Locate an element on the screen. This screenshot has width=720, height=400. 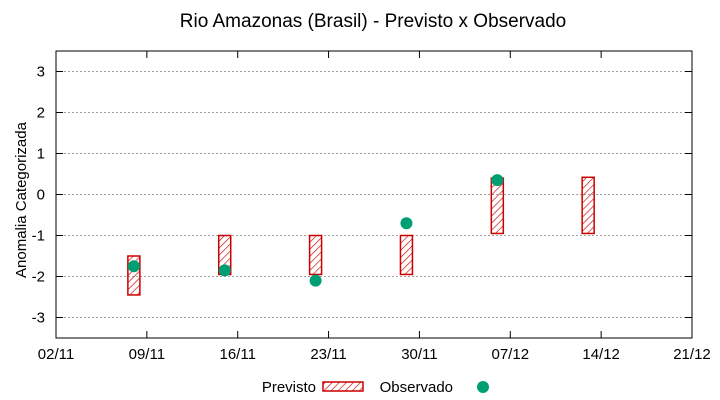
x-tick-label: 16/11 is located at coordinates (237, 354).